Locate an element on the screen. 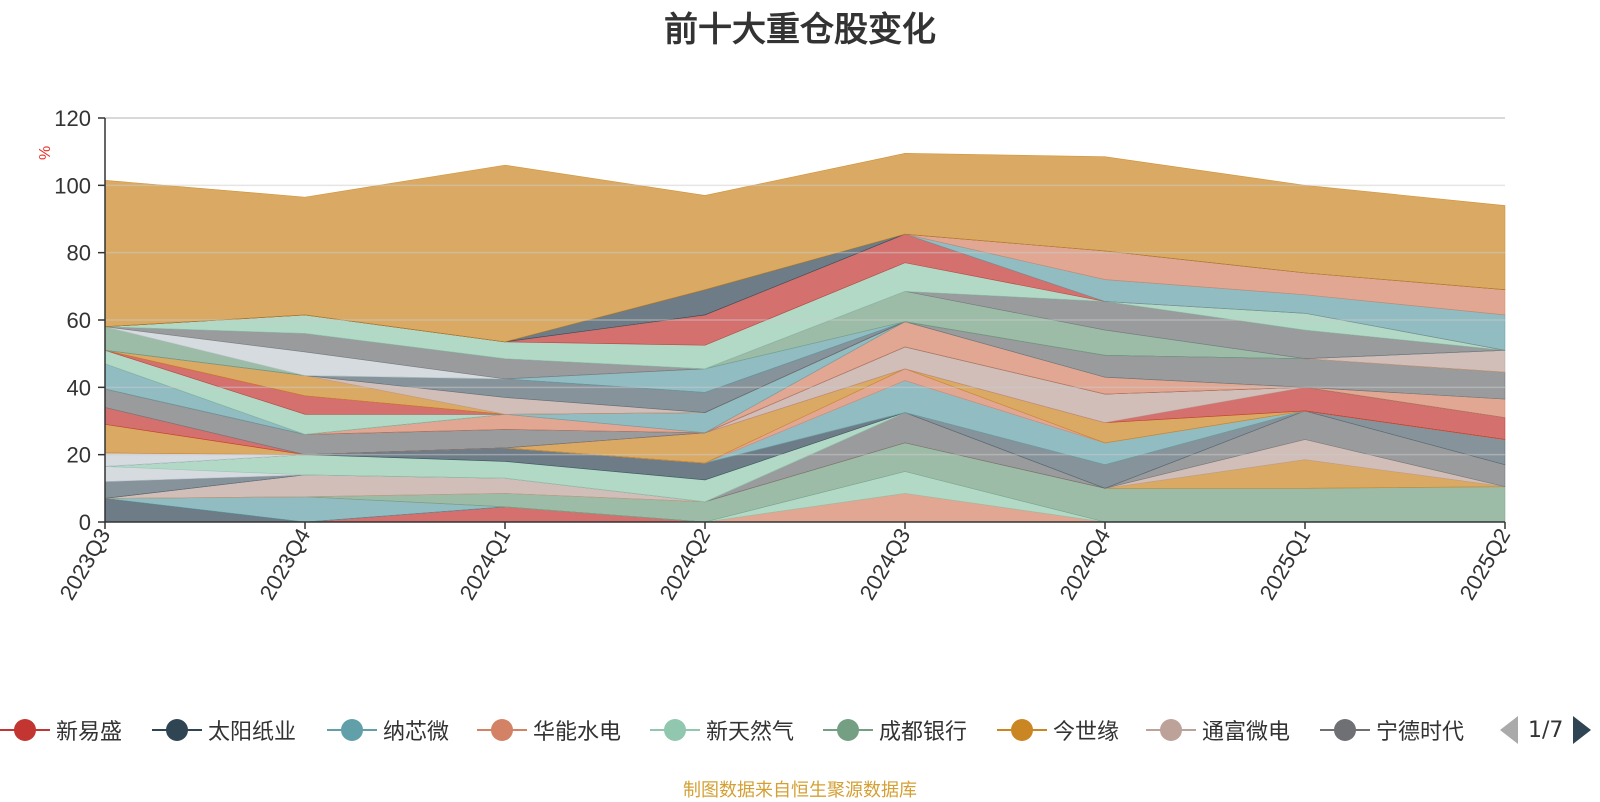 The width and height of the screenshot is (1600, 802). legend-label: 成都银行 is located at coordinates (923, 732).